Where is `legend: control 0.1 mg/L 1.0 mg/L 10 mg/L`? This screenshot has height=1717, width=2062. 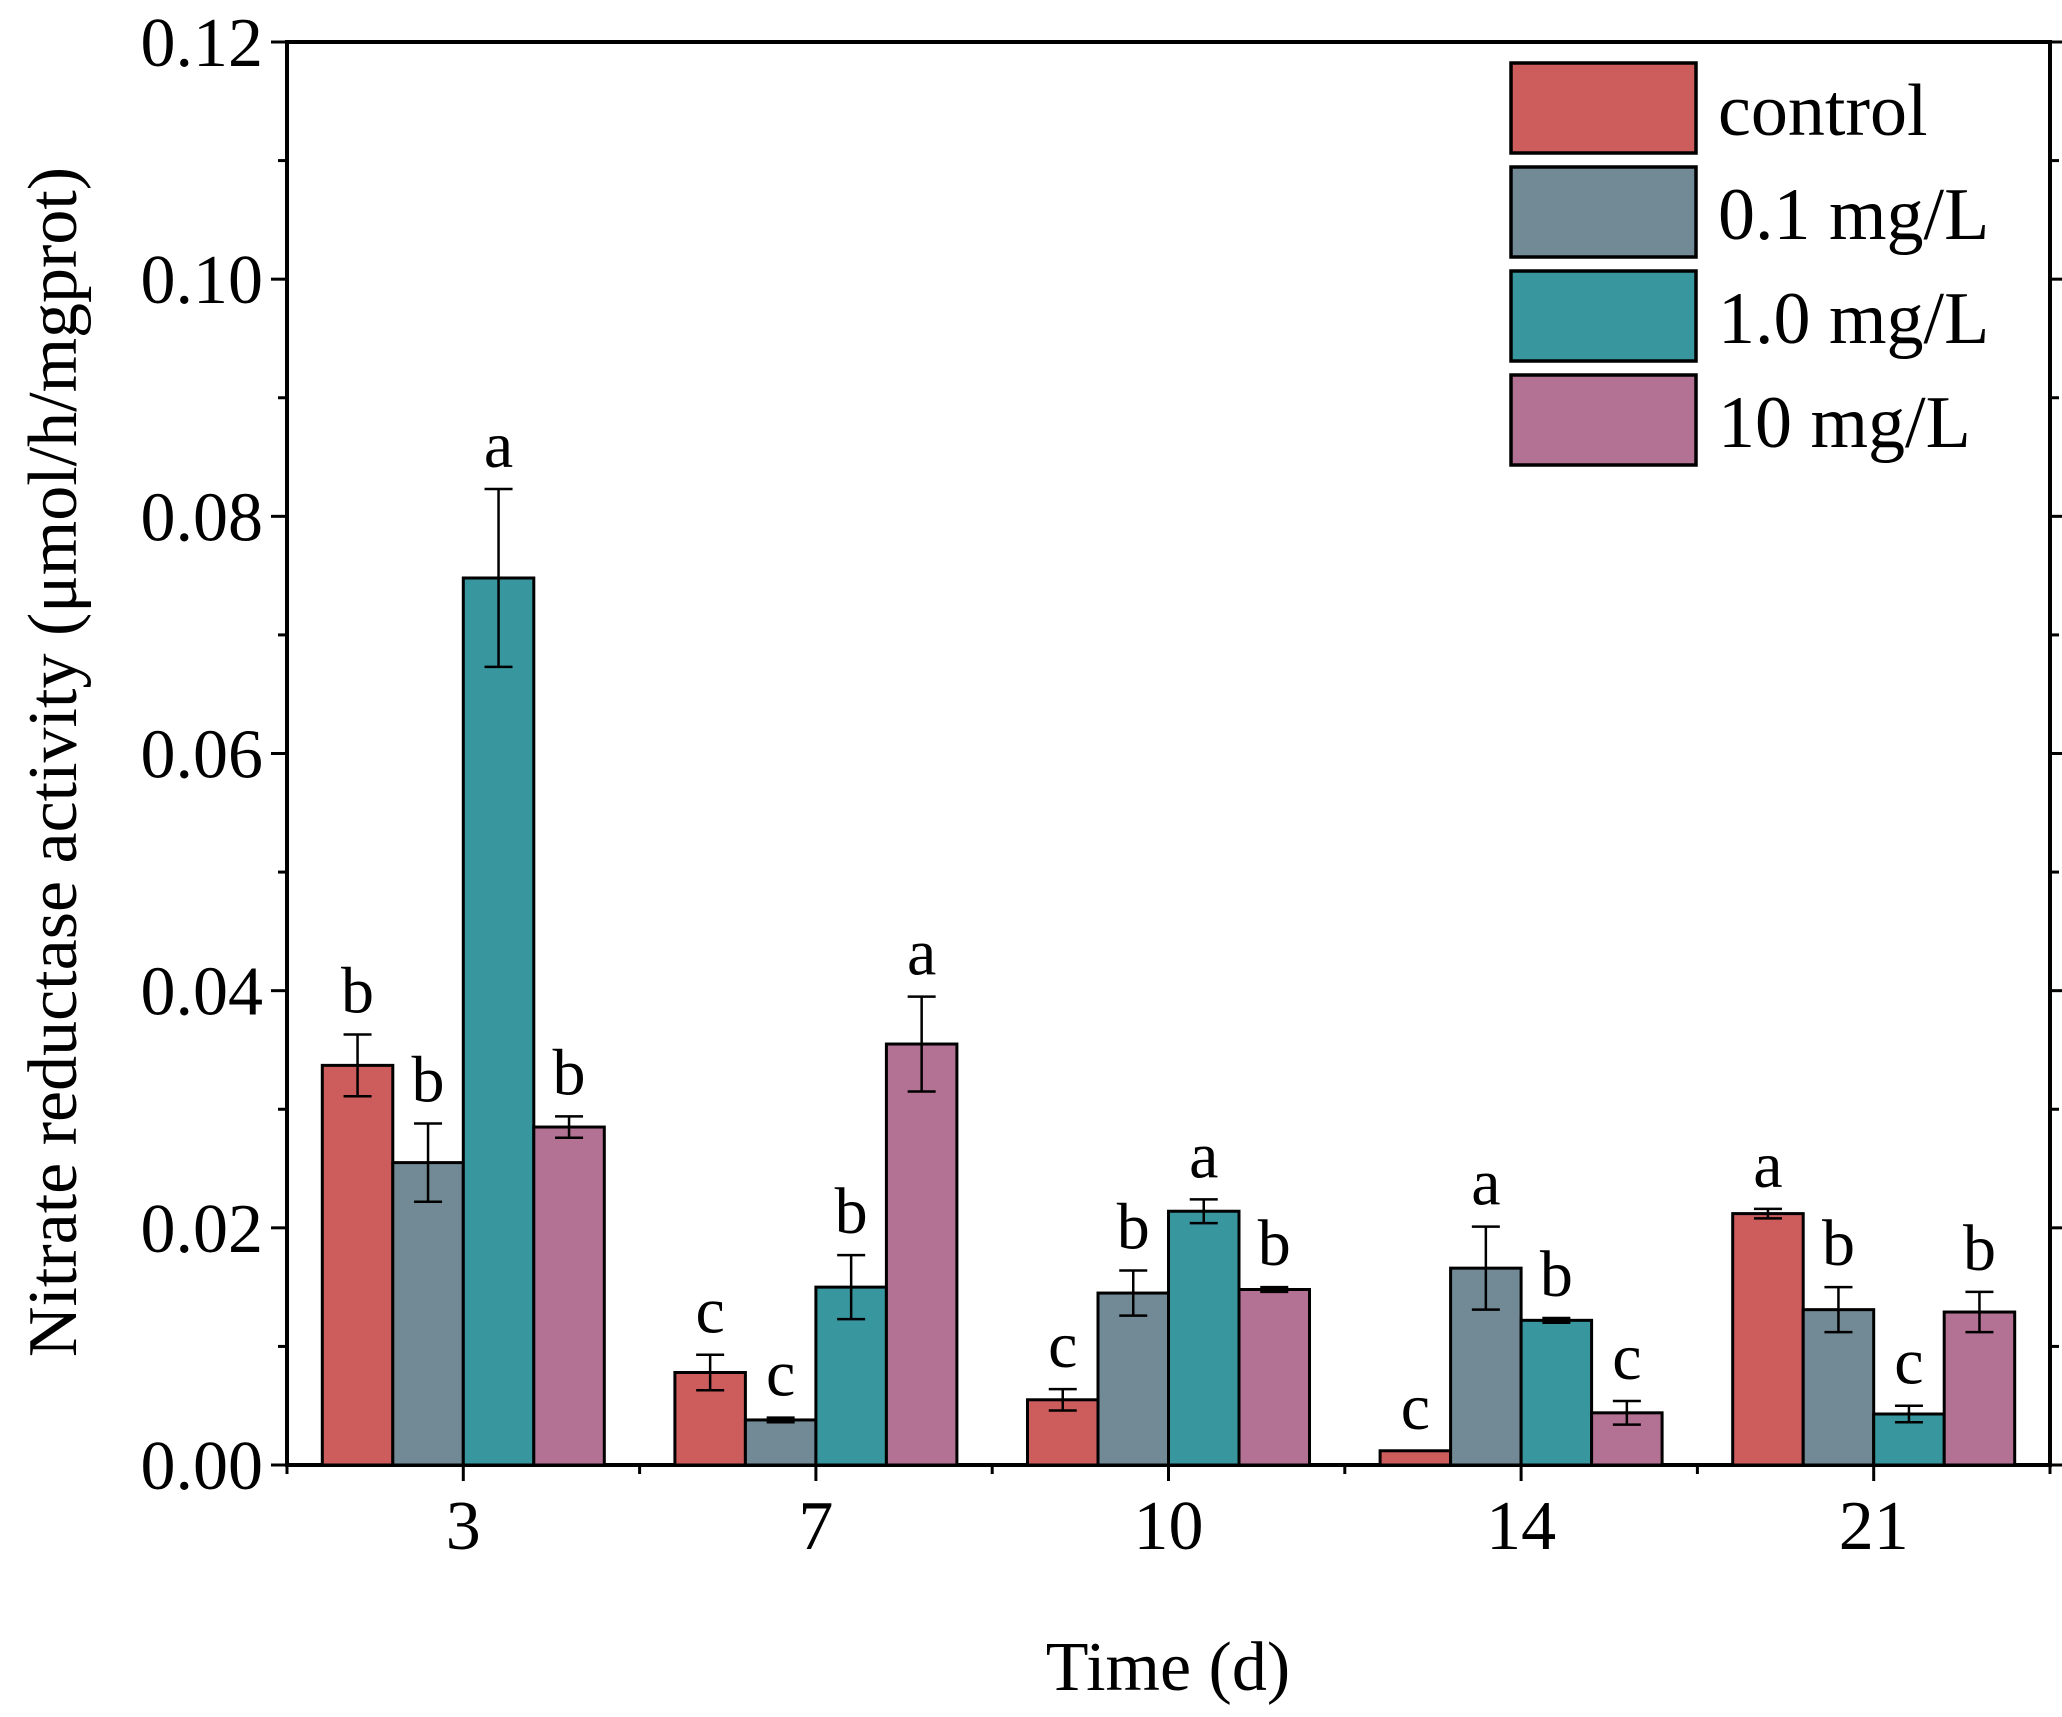 legend: control 0.1 mg/L 1.0 mg/L 10 mg/L is located at coordinates (1749, 264).